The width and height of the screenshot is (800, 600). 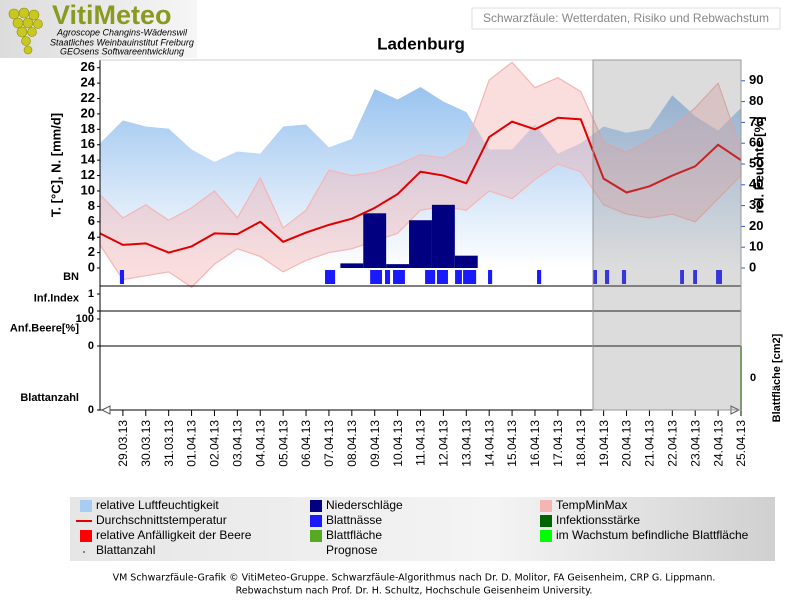 I want to click on chart-title: Ladenburg, so click(x=421, y=43).